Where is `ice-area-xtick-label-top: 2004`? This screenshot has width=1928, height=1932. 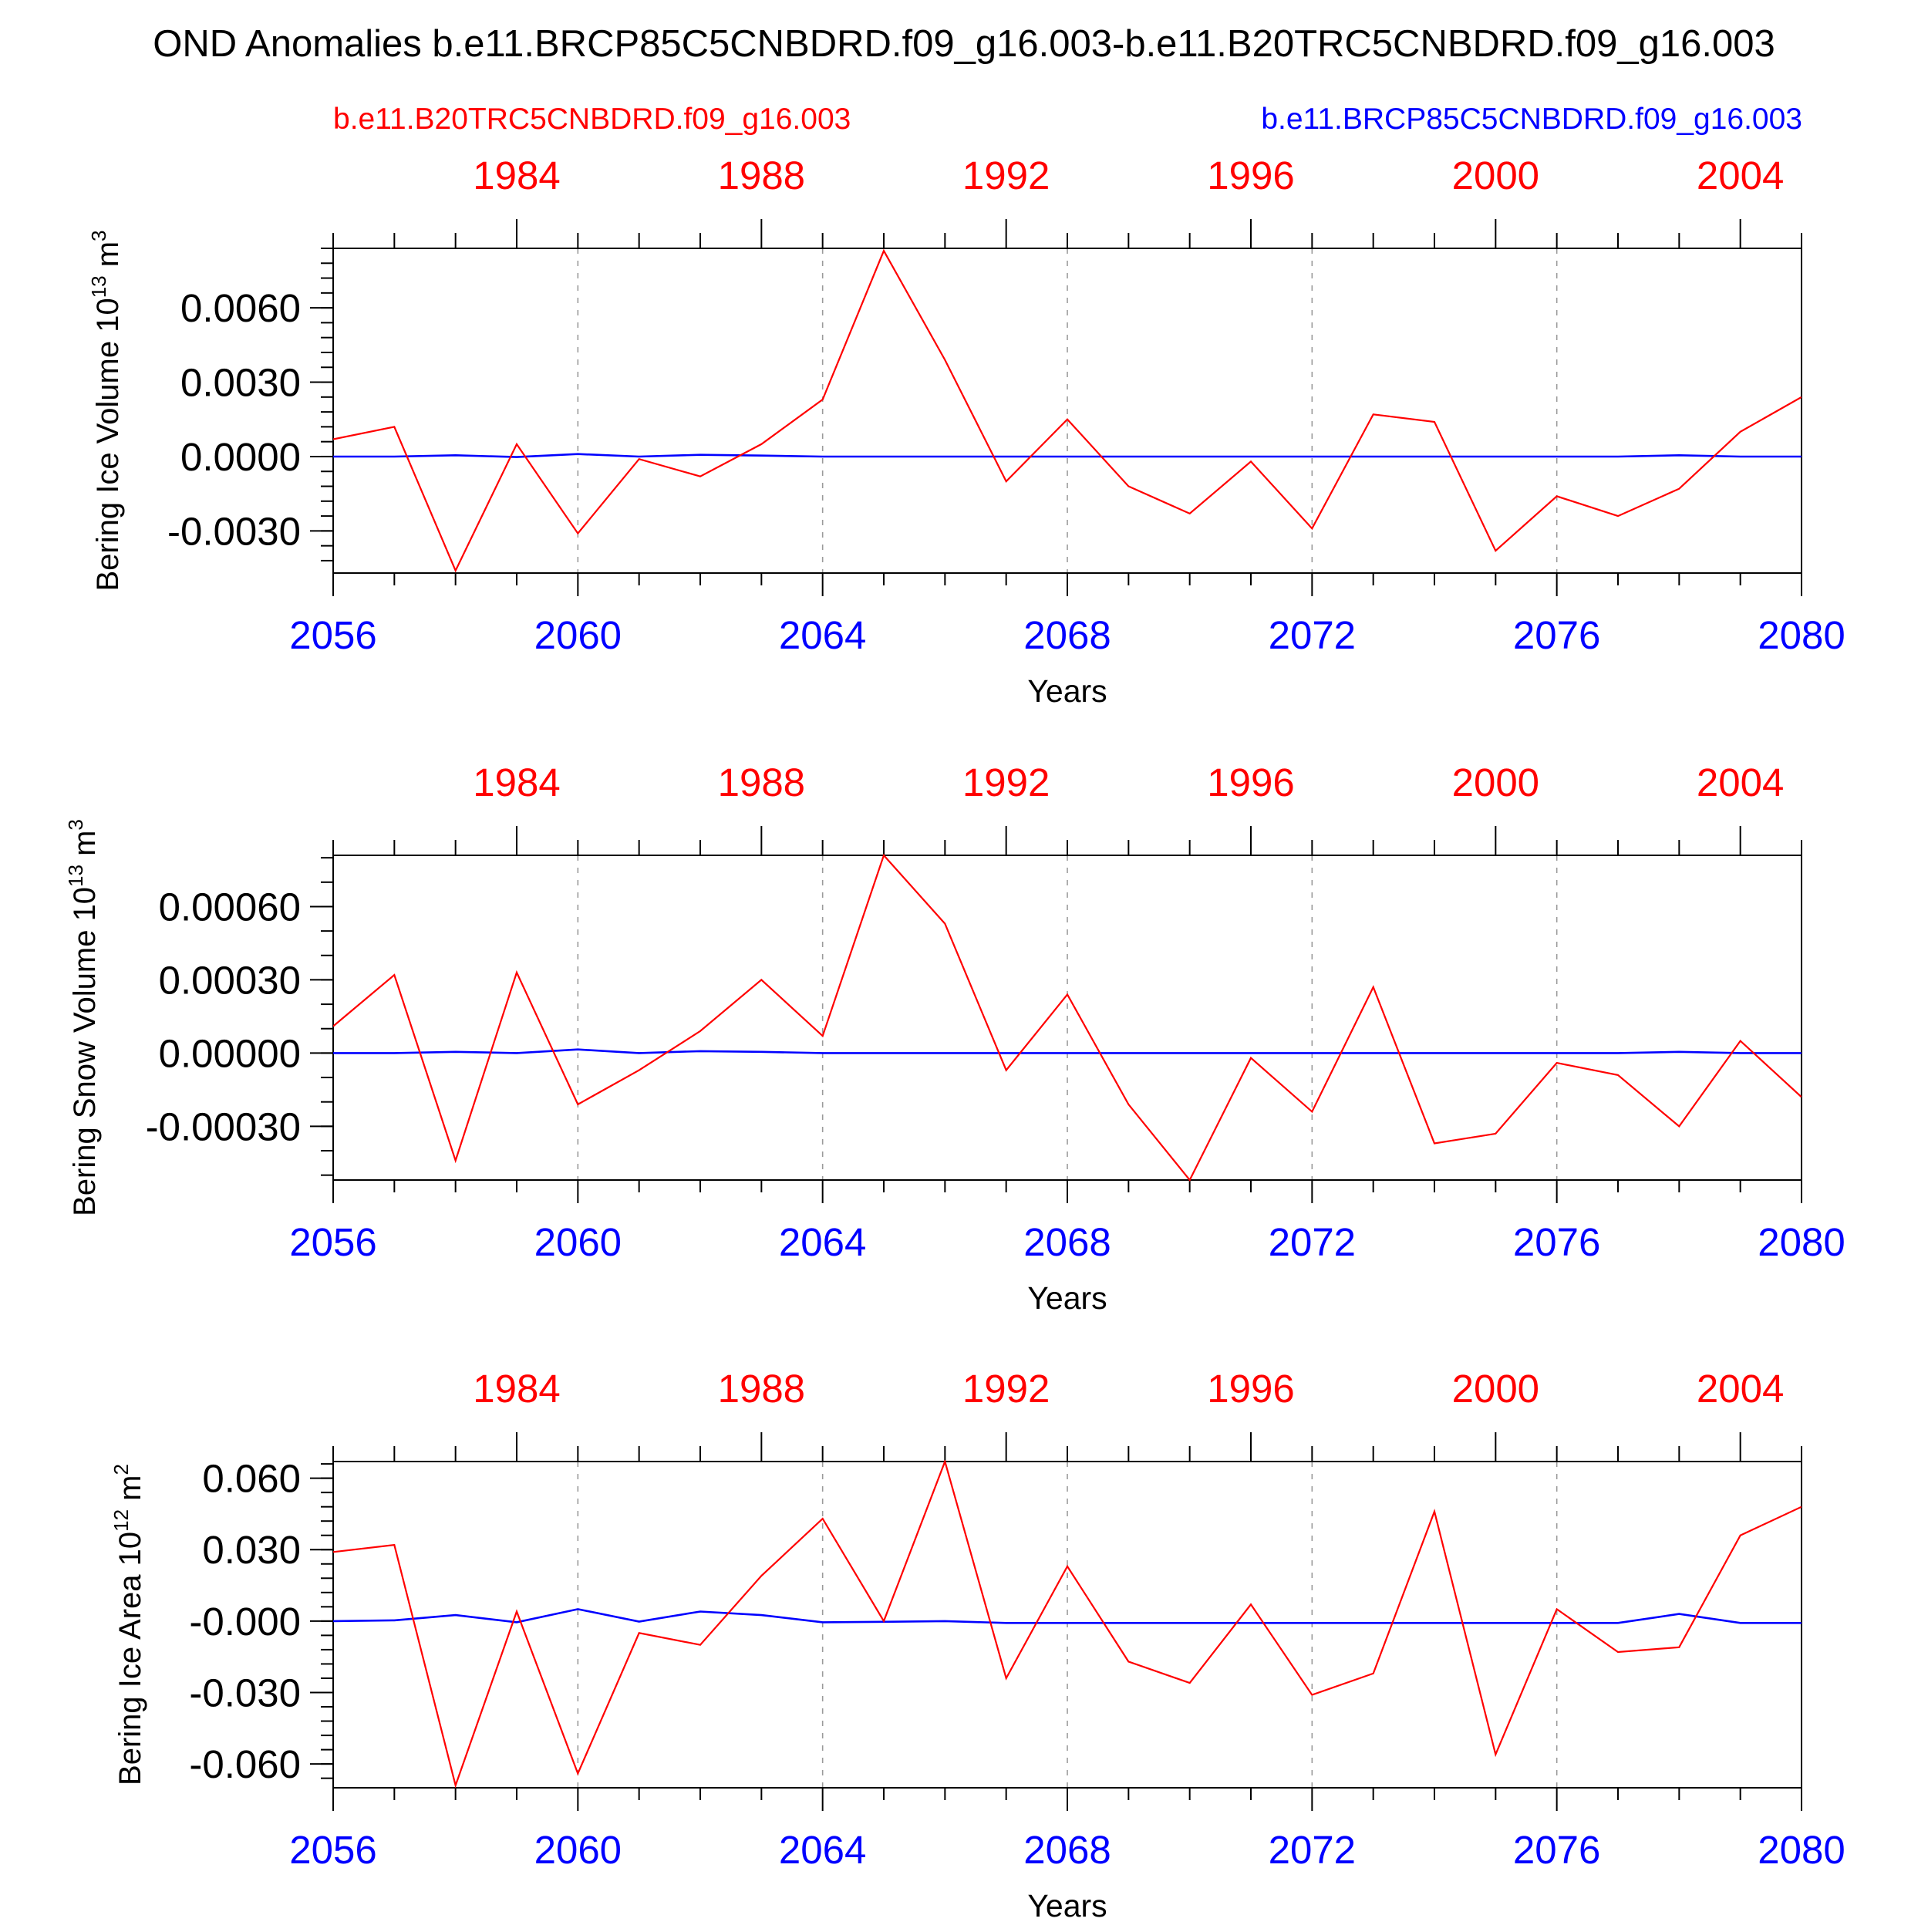
ice-area-xtick-label-top: 2004 is located at coordinates (1740, 1389).